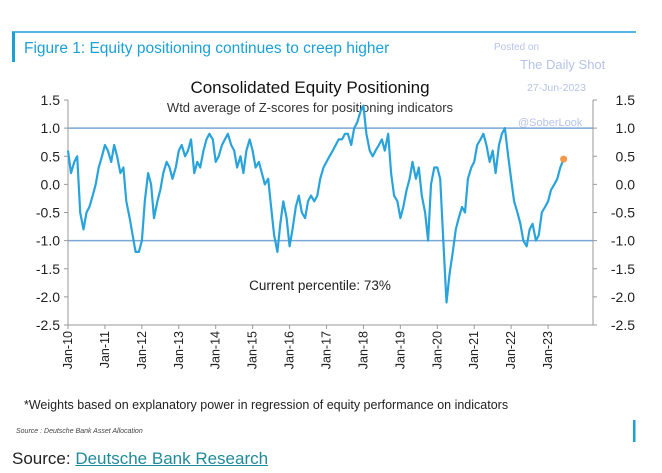 This screenshot has width=662, height=473. I want to click on y-tick-label-left: -1.5, so click(48, 269).